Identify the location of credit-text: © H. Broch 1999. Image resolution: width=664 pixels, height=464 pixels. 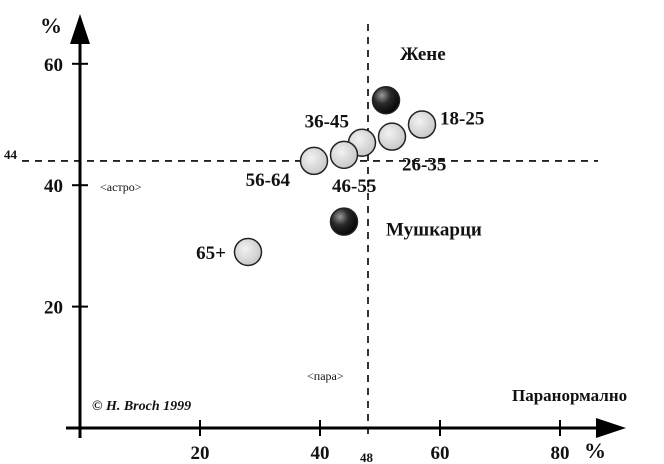
(141, 406).